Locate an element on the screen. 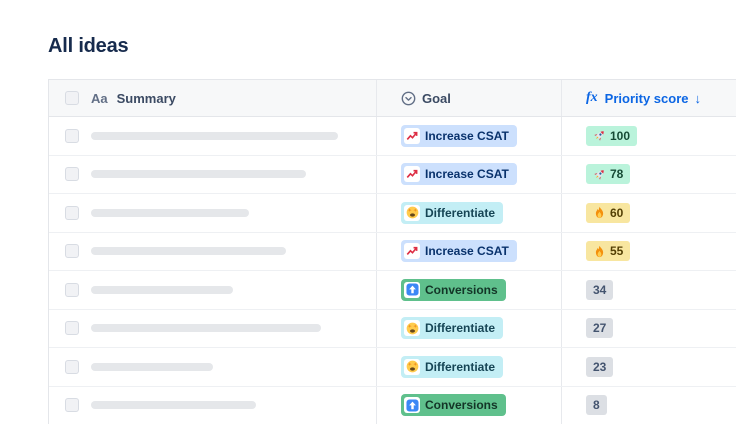  summary-column-label: Summary is located at coordinates (146, 98).